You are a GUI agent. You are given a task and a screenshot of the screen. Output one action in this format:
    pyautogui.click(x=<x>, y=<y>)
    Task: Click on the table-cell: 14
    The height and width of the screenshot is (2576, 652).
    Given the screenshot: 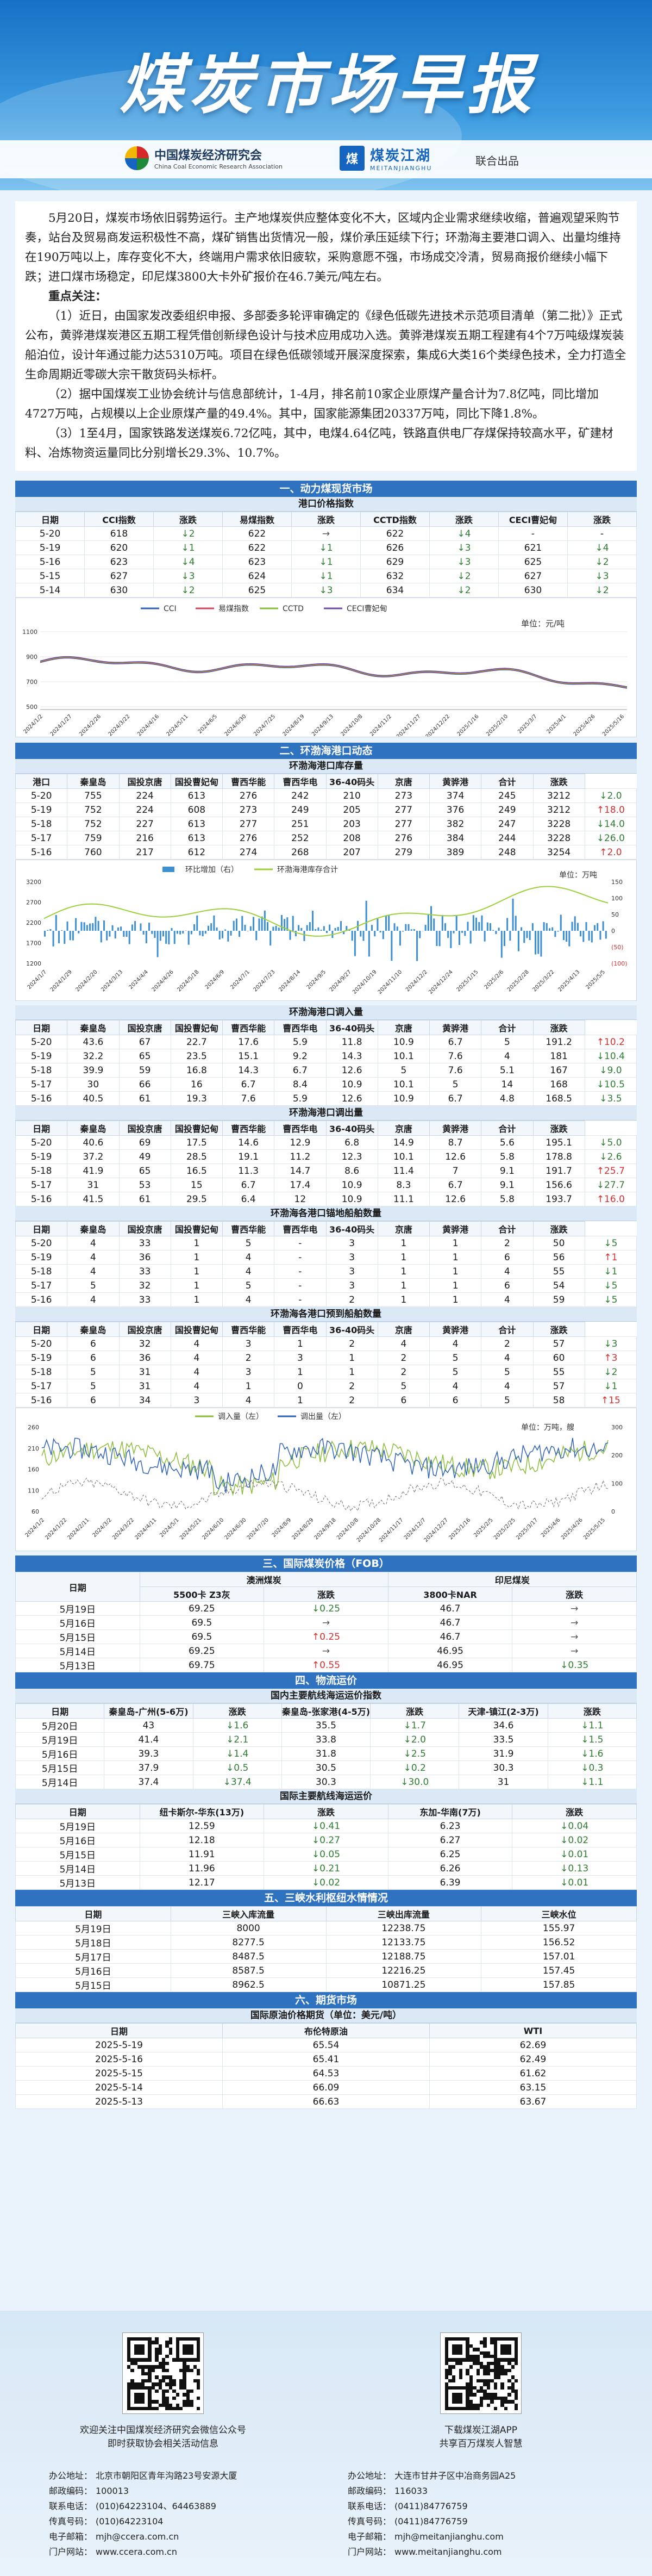 What is the action you would take?
    pyautogui.click(x=508, y=1084)
    